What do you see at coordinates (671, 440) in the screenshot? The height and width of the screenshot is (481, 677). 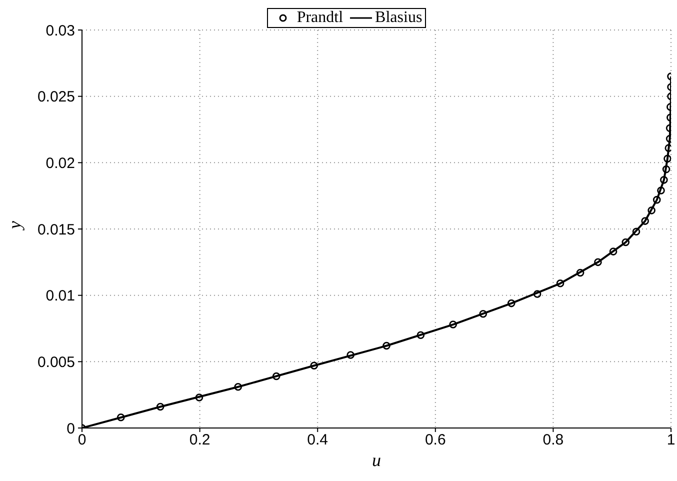 I see `x-tick-label: 1` at bounding box center [671, 440].